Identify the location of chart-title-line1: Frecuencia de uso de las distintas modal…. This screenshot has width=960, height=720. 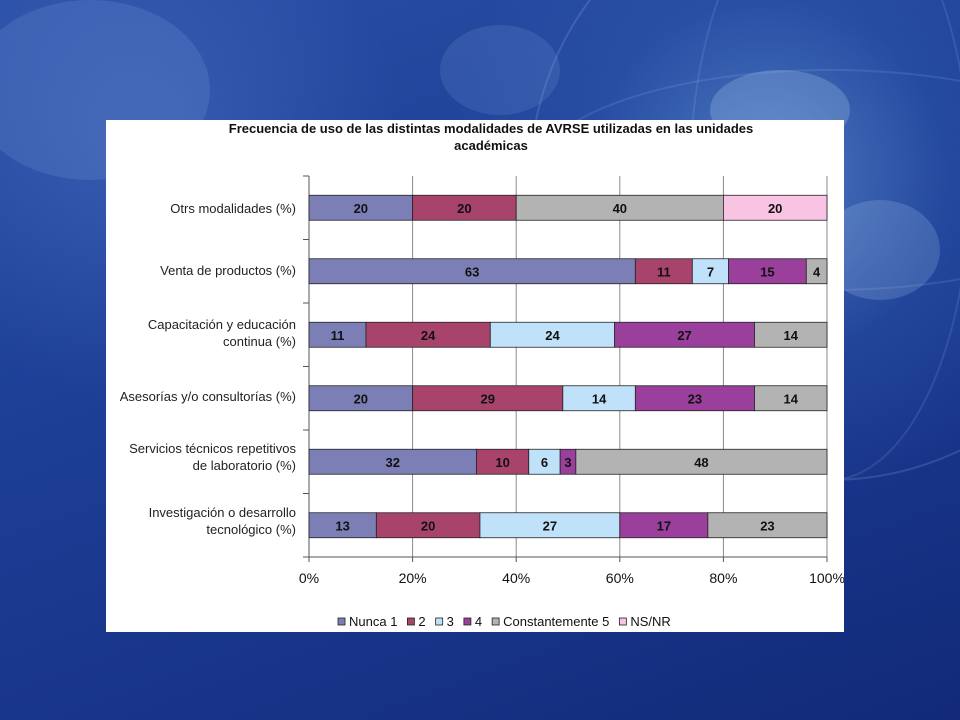
(491, 128).